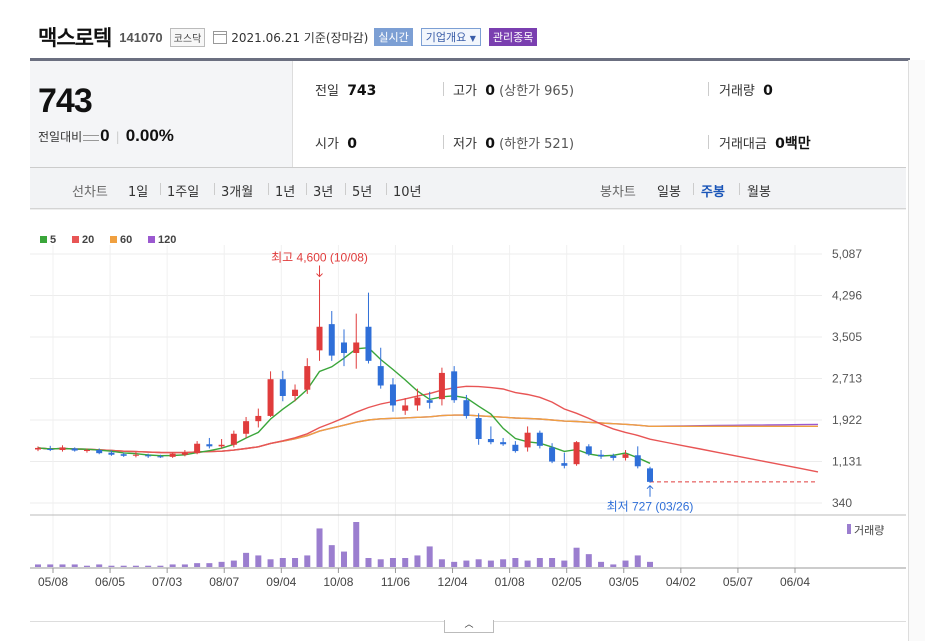 This screenshot has width=925, height=641. What do you see at coordinates (765, 143) in the screenshot?
I see `trade-amount: 거래대금 0백만` at bounding box center [765, 143].